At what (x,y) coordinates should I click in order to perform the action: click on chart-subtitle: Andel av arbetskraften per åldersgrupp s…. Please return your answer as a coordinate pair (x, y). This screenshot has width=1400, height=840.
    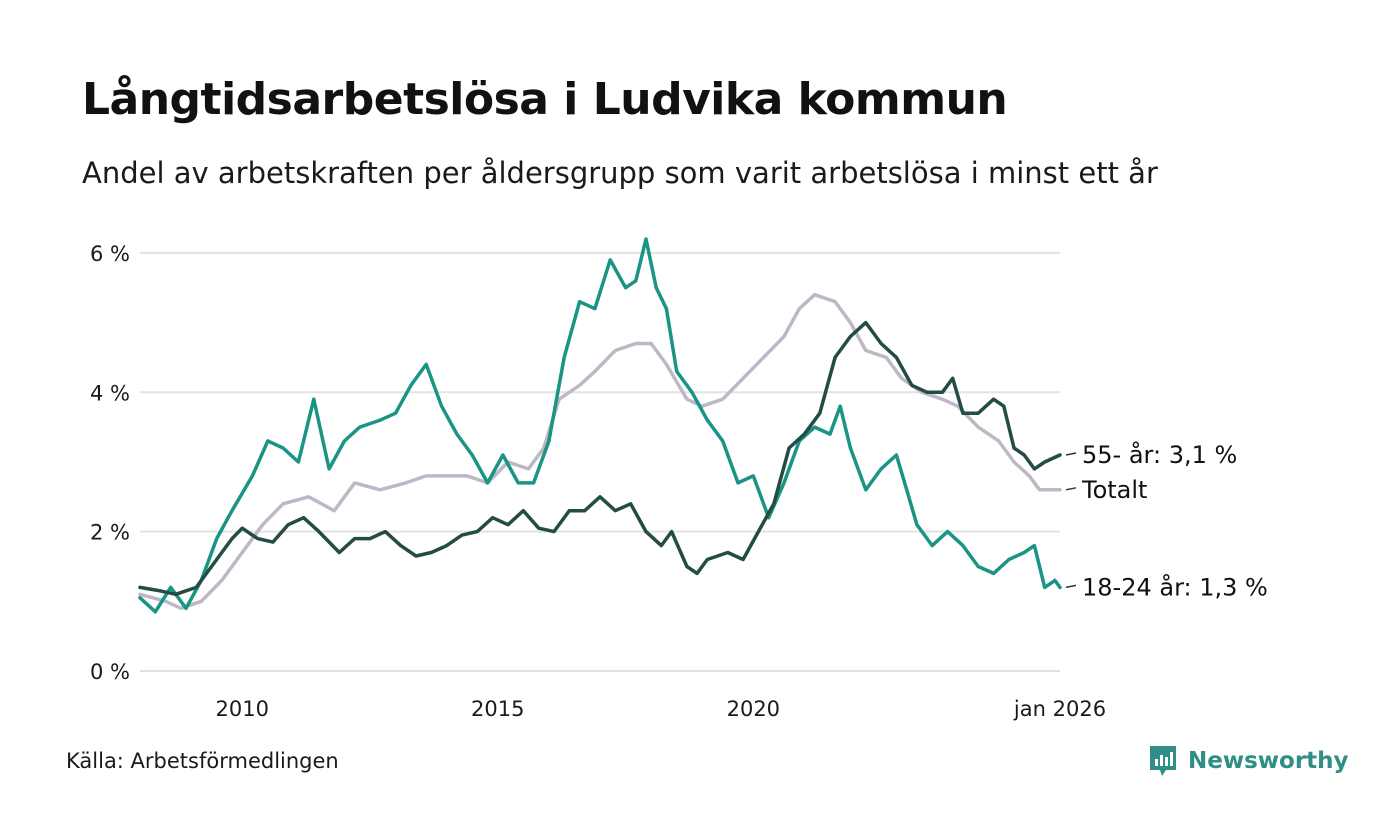
    Looking at the image, I should click on (620, 173).